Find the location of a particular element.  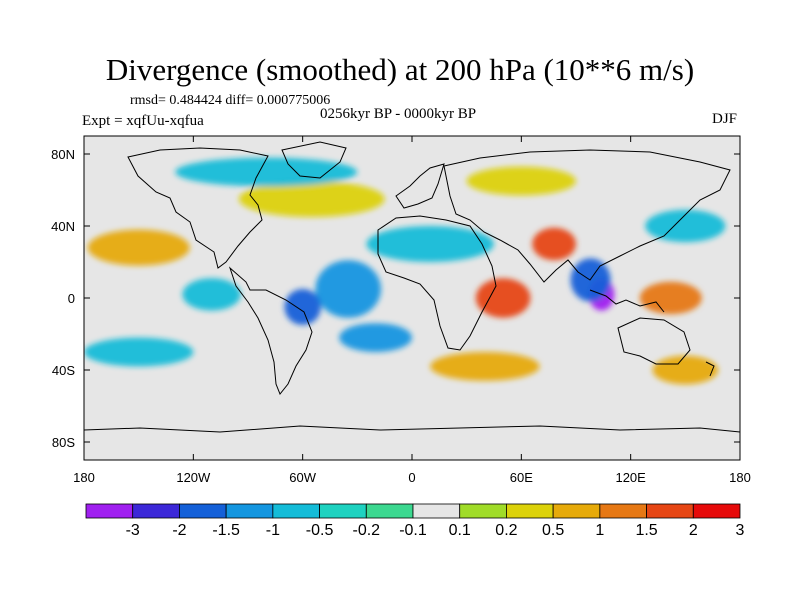

colorbar-label-5: -0.2 is located at coordinates (367, 530).